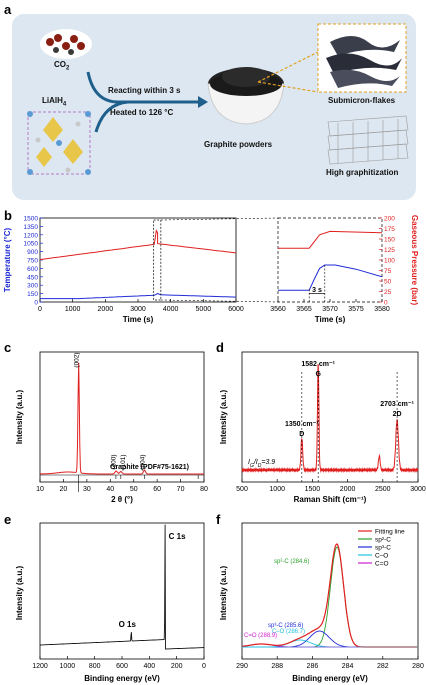 The image size is (426, 685). Describe the element at coordinates (238, 144) in the screenshot. I see `product-label: Graphite powders` at that location.